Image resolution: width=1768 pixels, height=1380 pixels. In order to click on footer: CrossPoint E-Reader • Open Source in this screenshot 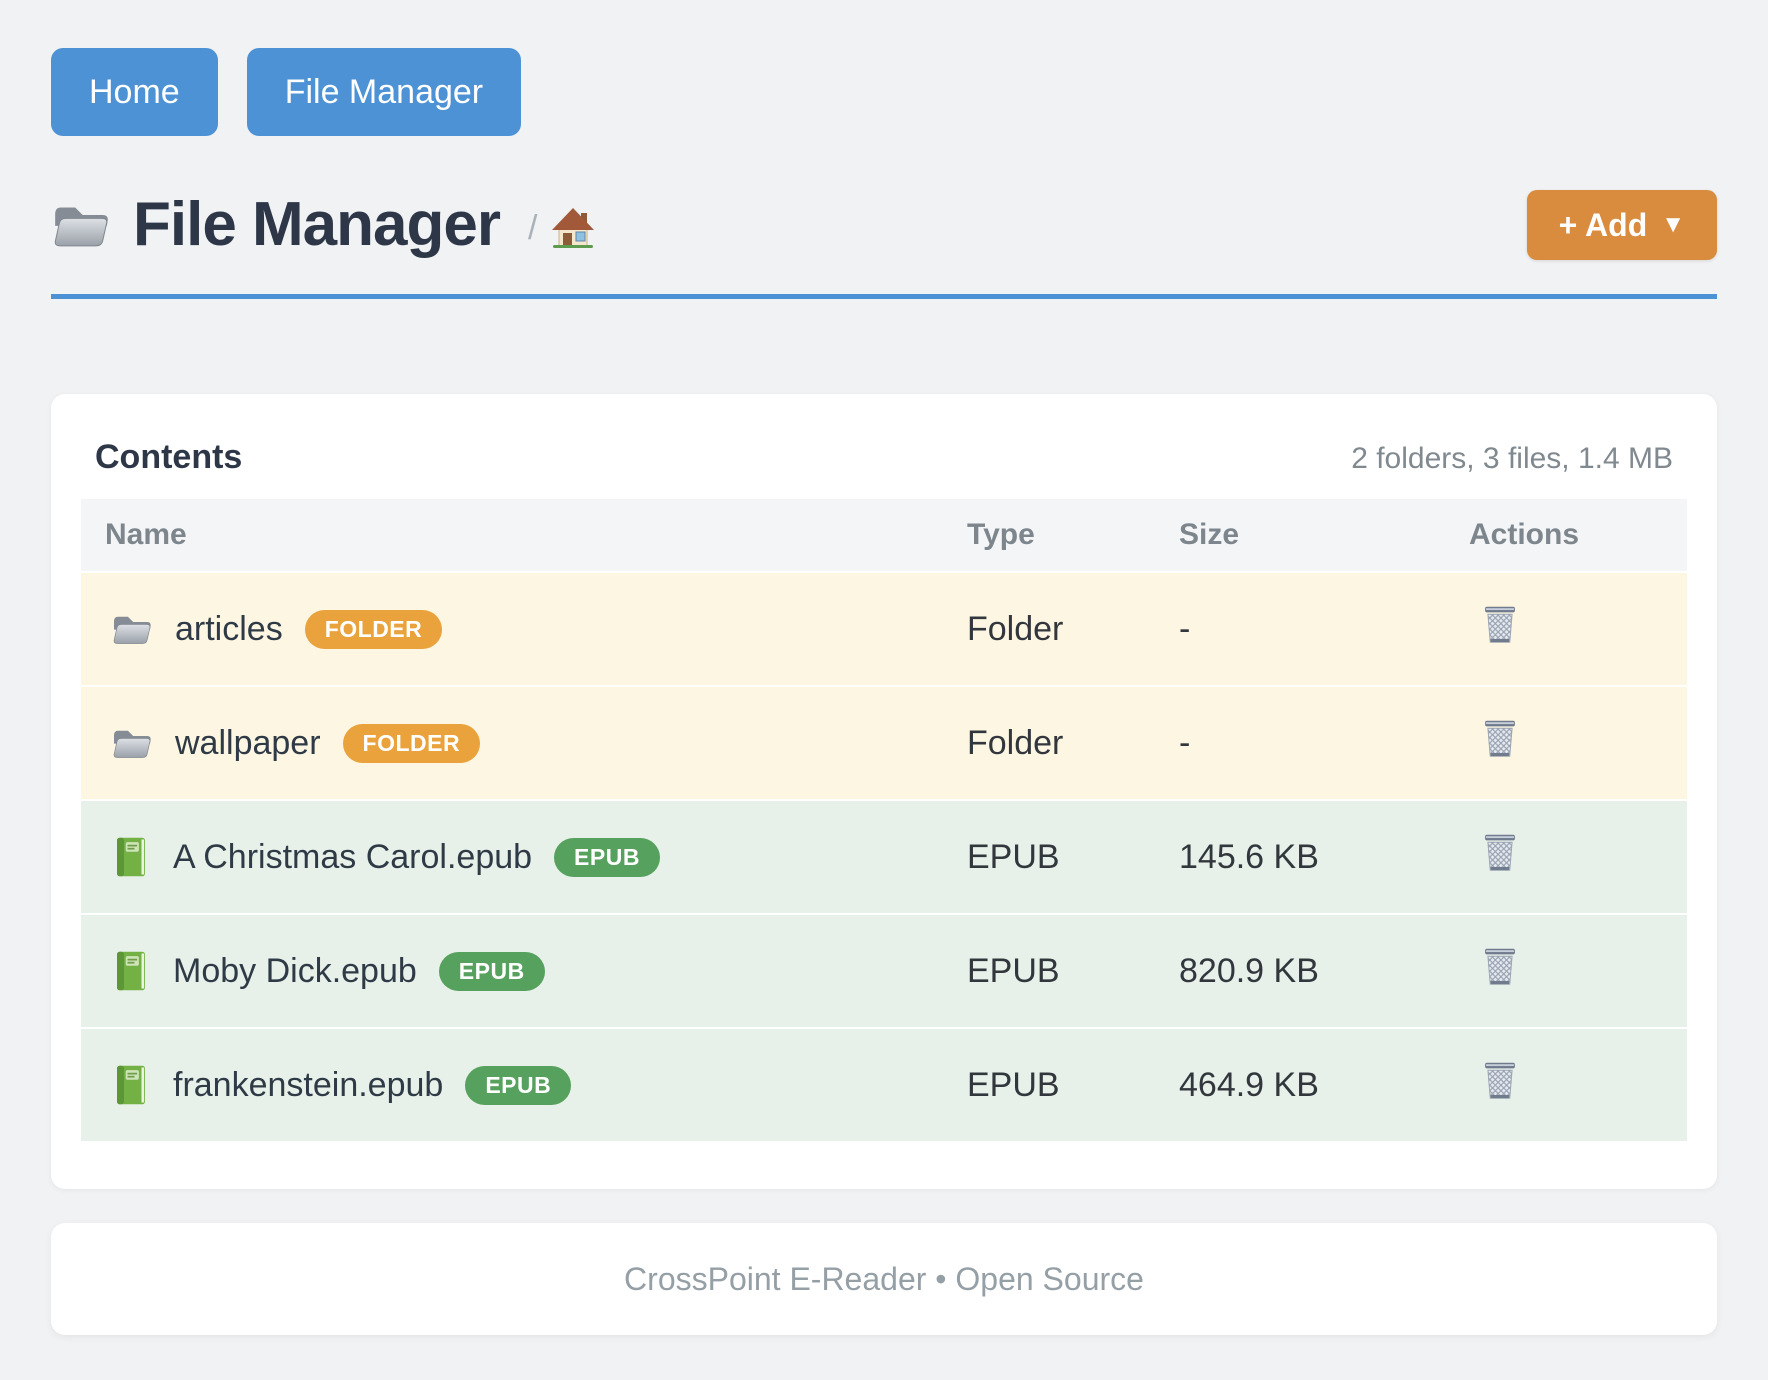, I will do `click(884, 1279)`.